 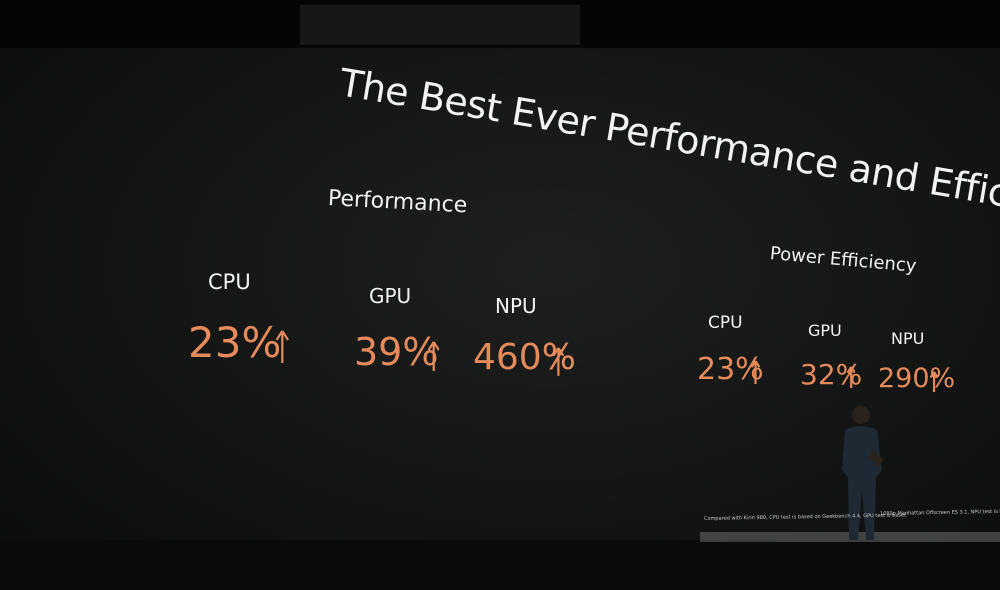 What do you see at coordinates (917, 378) in the screenshot?
I see `metric-value: 290%` at bounding box center [917, 378].